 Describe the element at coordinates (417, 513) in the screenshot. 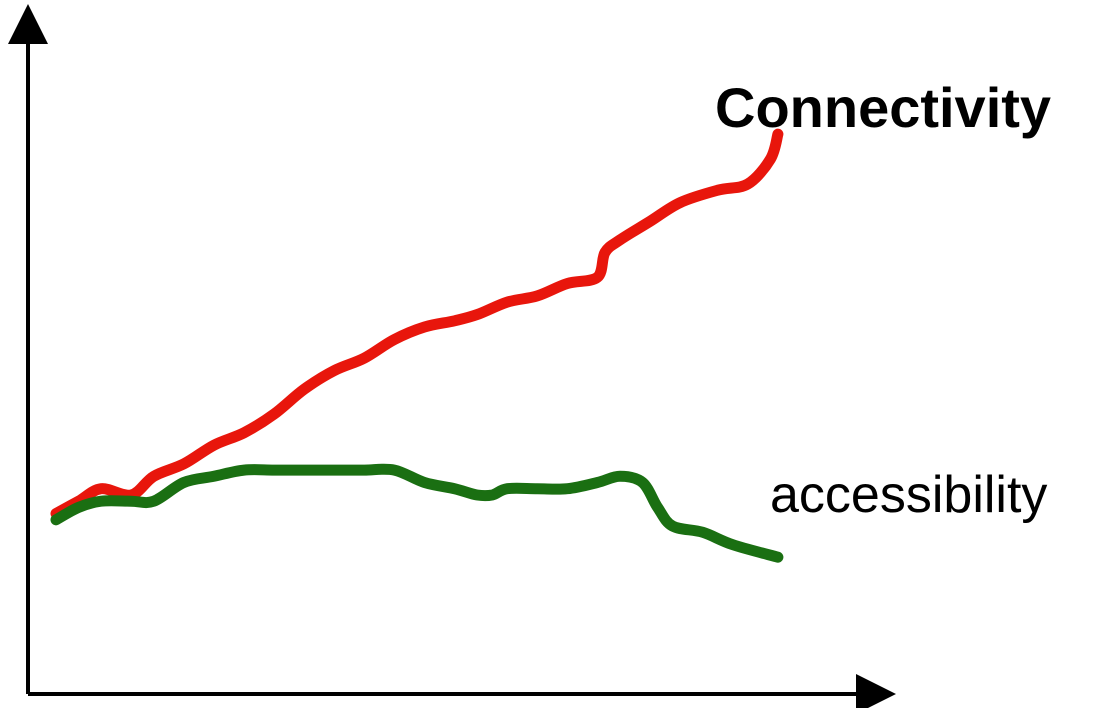

I see `accessibility-series-line` at that location.